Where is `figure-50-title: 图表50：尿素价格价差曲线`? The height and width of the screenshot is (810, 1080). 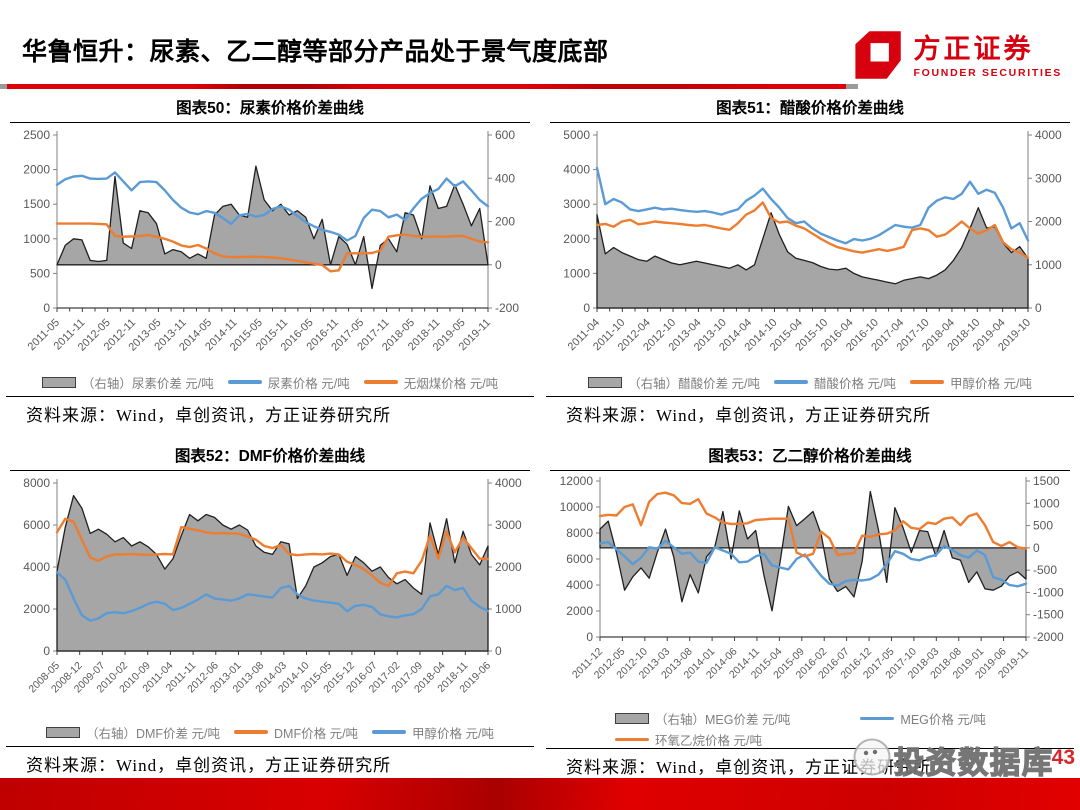 figure-50-title: 图表50：尿素价格价差曲线 is located at coordinates (270, 109).